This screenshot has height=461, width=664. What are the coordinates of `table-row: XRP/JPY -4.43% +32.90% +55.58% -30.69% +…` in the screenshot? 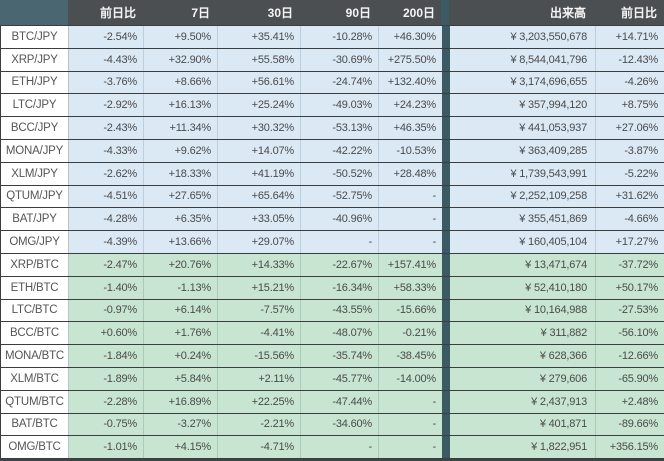 It's located at (332, 59).